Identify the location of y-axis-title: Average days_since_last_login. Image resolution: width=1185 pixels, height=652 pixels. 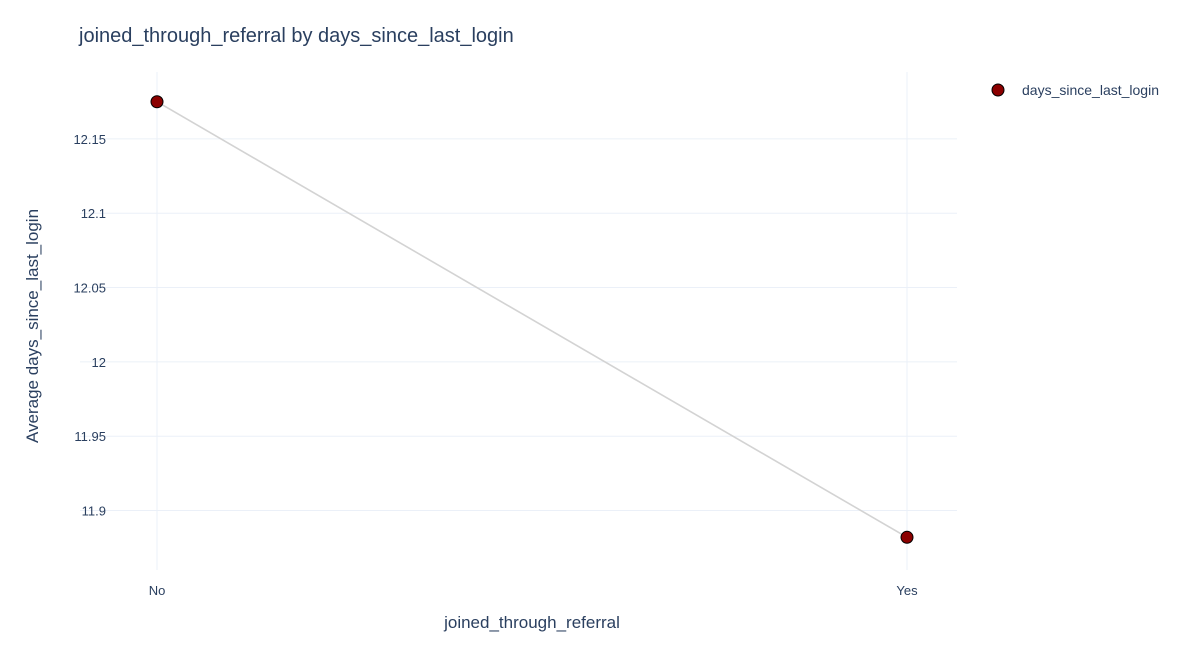
(32, 326).